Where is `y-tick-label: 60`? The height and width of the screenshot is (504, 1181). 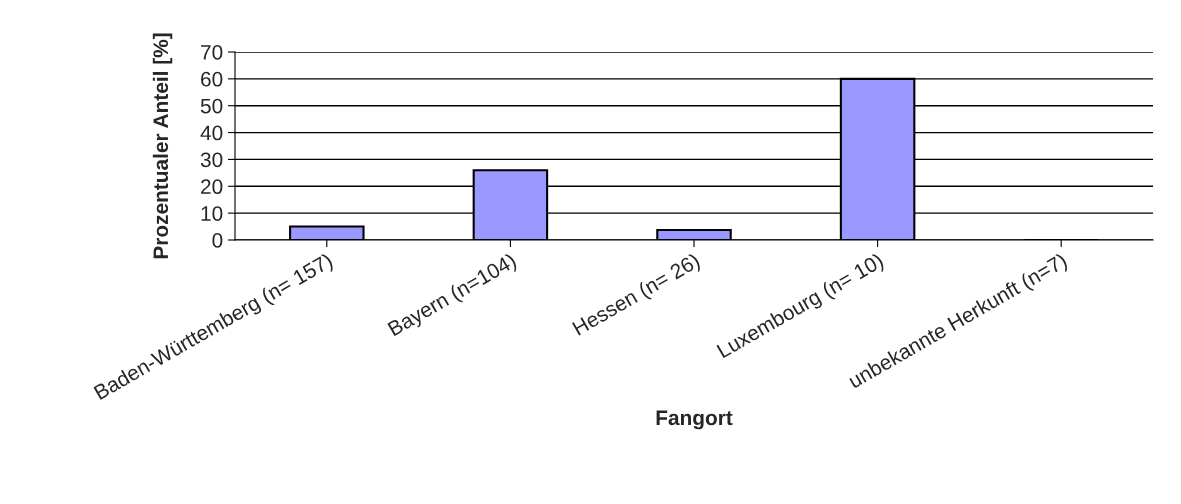 y-tick-label: 60 is located at coordinates (212, 79).